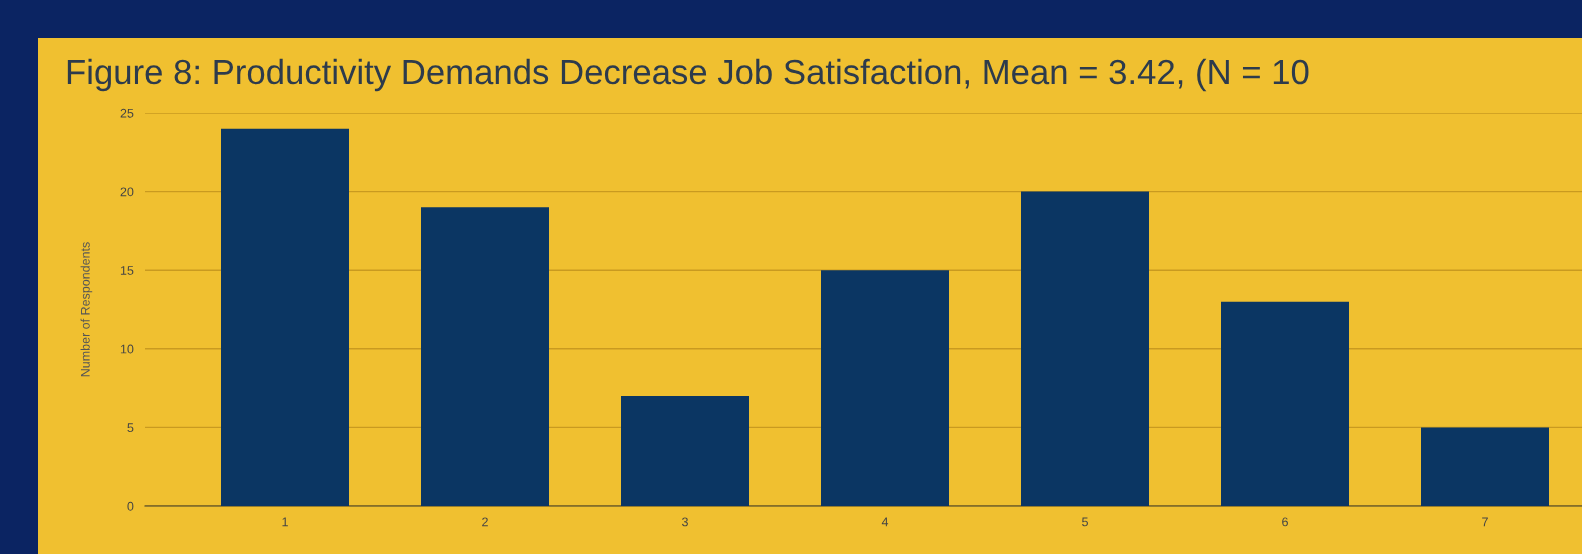  I want to click on x-tick-label: 2, so click(485, 522).